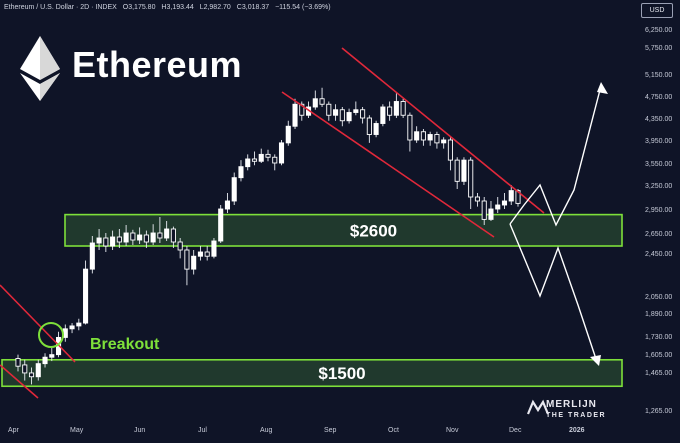  What do you see at coordinates (215, 7) in the screenshot?
I see `low-value: L2,982.70` at bounding box center [215, 7].